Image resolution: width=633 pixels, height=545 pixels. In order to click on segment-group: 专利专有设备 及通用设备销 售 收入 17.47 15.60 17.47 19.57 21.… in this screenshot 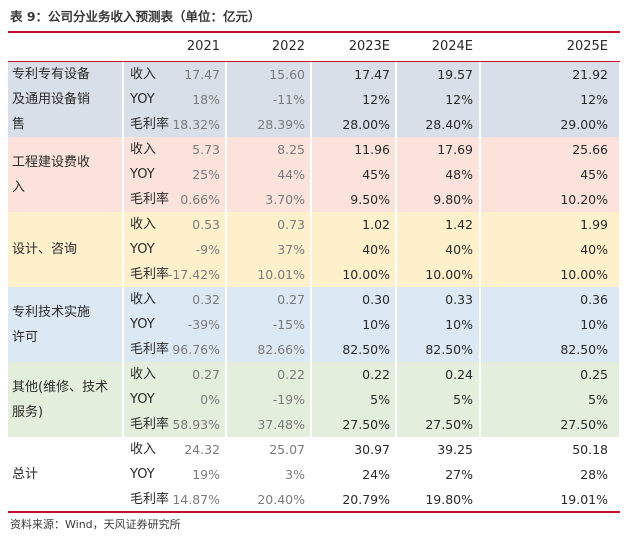, I will do `click(314, 99)`.